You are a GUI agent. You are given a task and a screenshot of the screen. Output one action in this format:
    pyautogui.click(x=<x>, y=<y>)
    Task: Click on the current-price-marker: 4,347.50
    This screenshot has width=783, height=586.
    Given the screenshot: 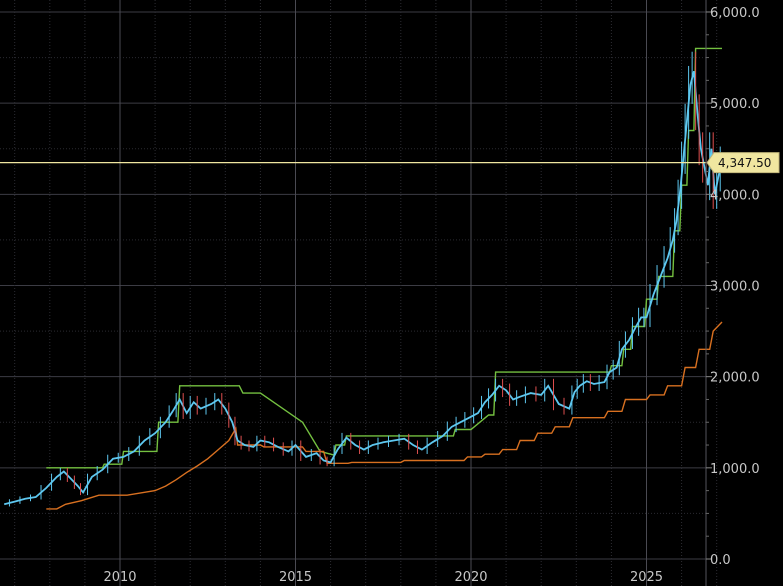 What is the action you would take?
    pyautogui.click(x=390, y=163)
    